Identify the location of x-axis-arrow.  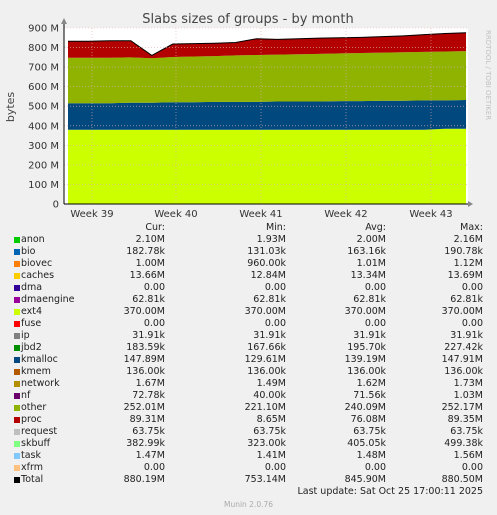
(470, 204).